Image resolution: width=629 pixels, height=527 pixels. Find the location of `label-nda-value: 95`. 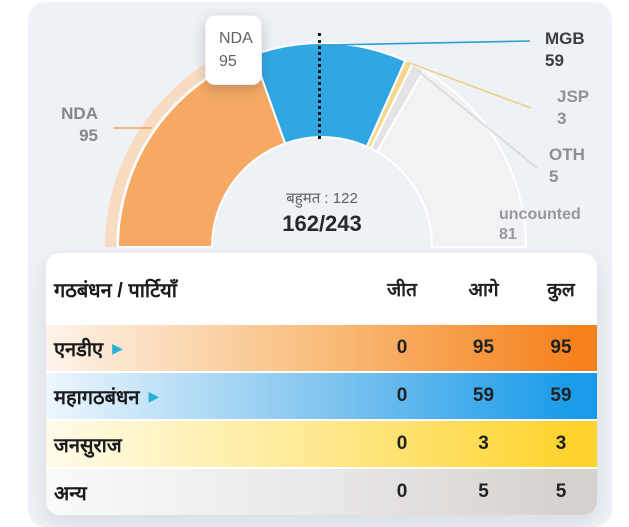

label-nda-value: 95 is located at coordinates (88, 135).